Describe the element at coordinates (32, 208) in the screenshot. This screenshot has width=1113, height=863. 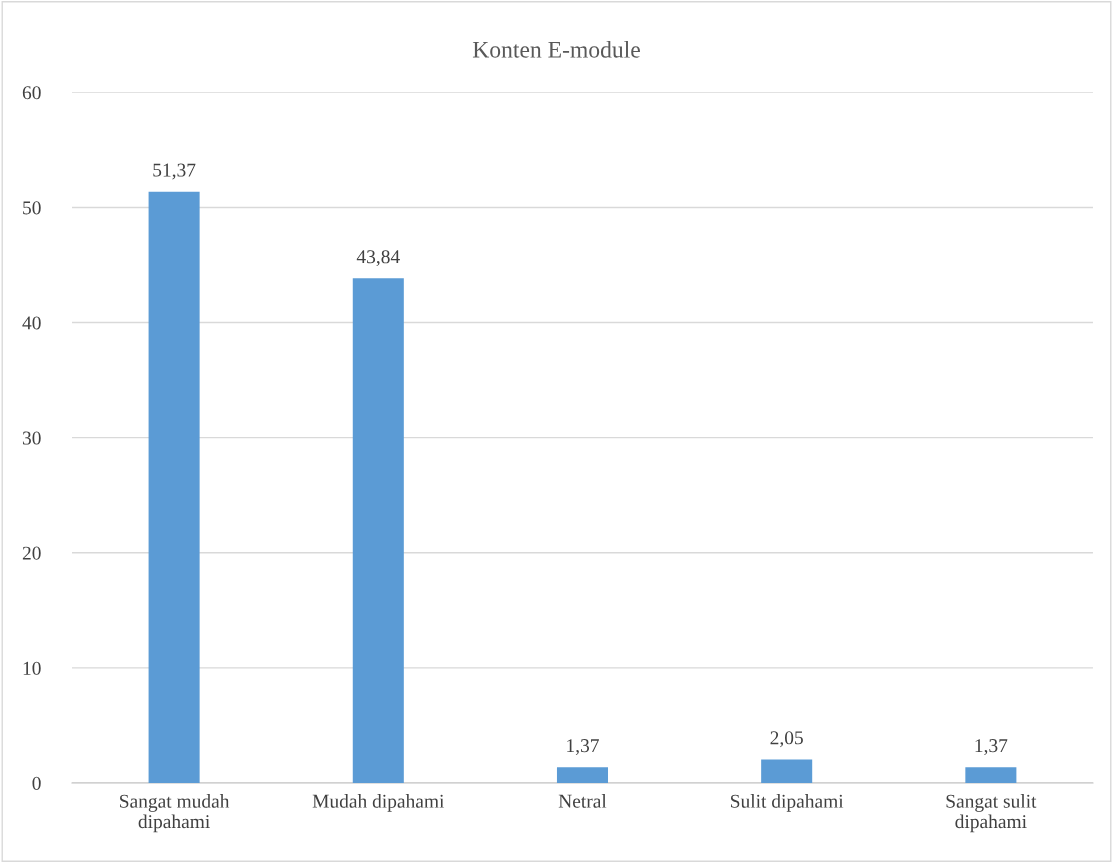
I see `y-tick-label: 50` at that location.